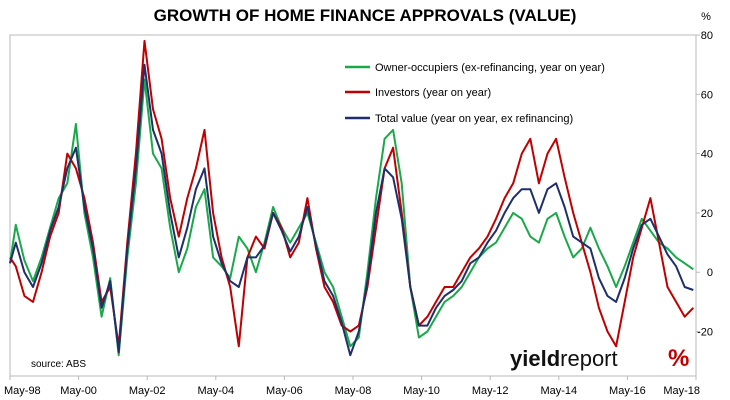  I want to click on y-tick-label: 40, so click(707, 155).